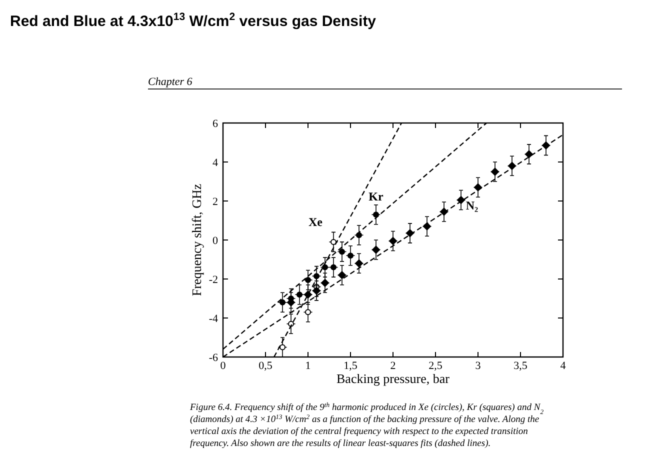 The width and height of the screenshot is (645, 476). What do you see at coordinates (308, 366) in the screenshot?
I see `x-tick-label: 1` at bounding box center [308, 366].